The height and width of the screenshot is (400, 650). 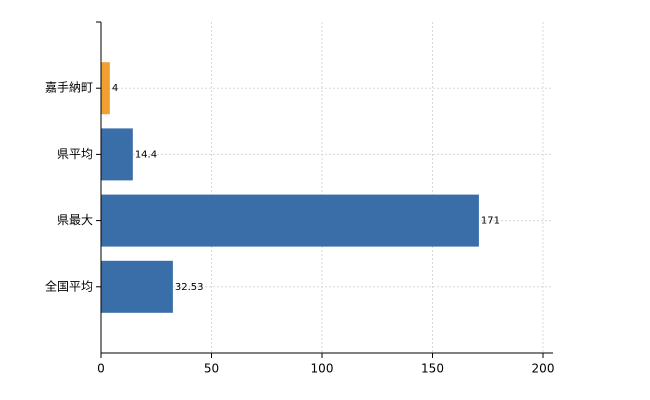 What do you see at coordinates (69, 88) in the screenshot?
I see `y-tick-label: 嘉手納町` at bounding box center [69, 88].